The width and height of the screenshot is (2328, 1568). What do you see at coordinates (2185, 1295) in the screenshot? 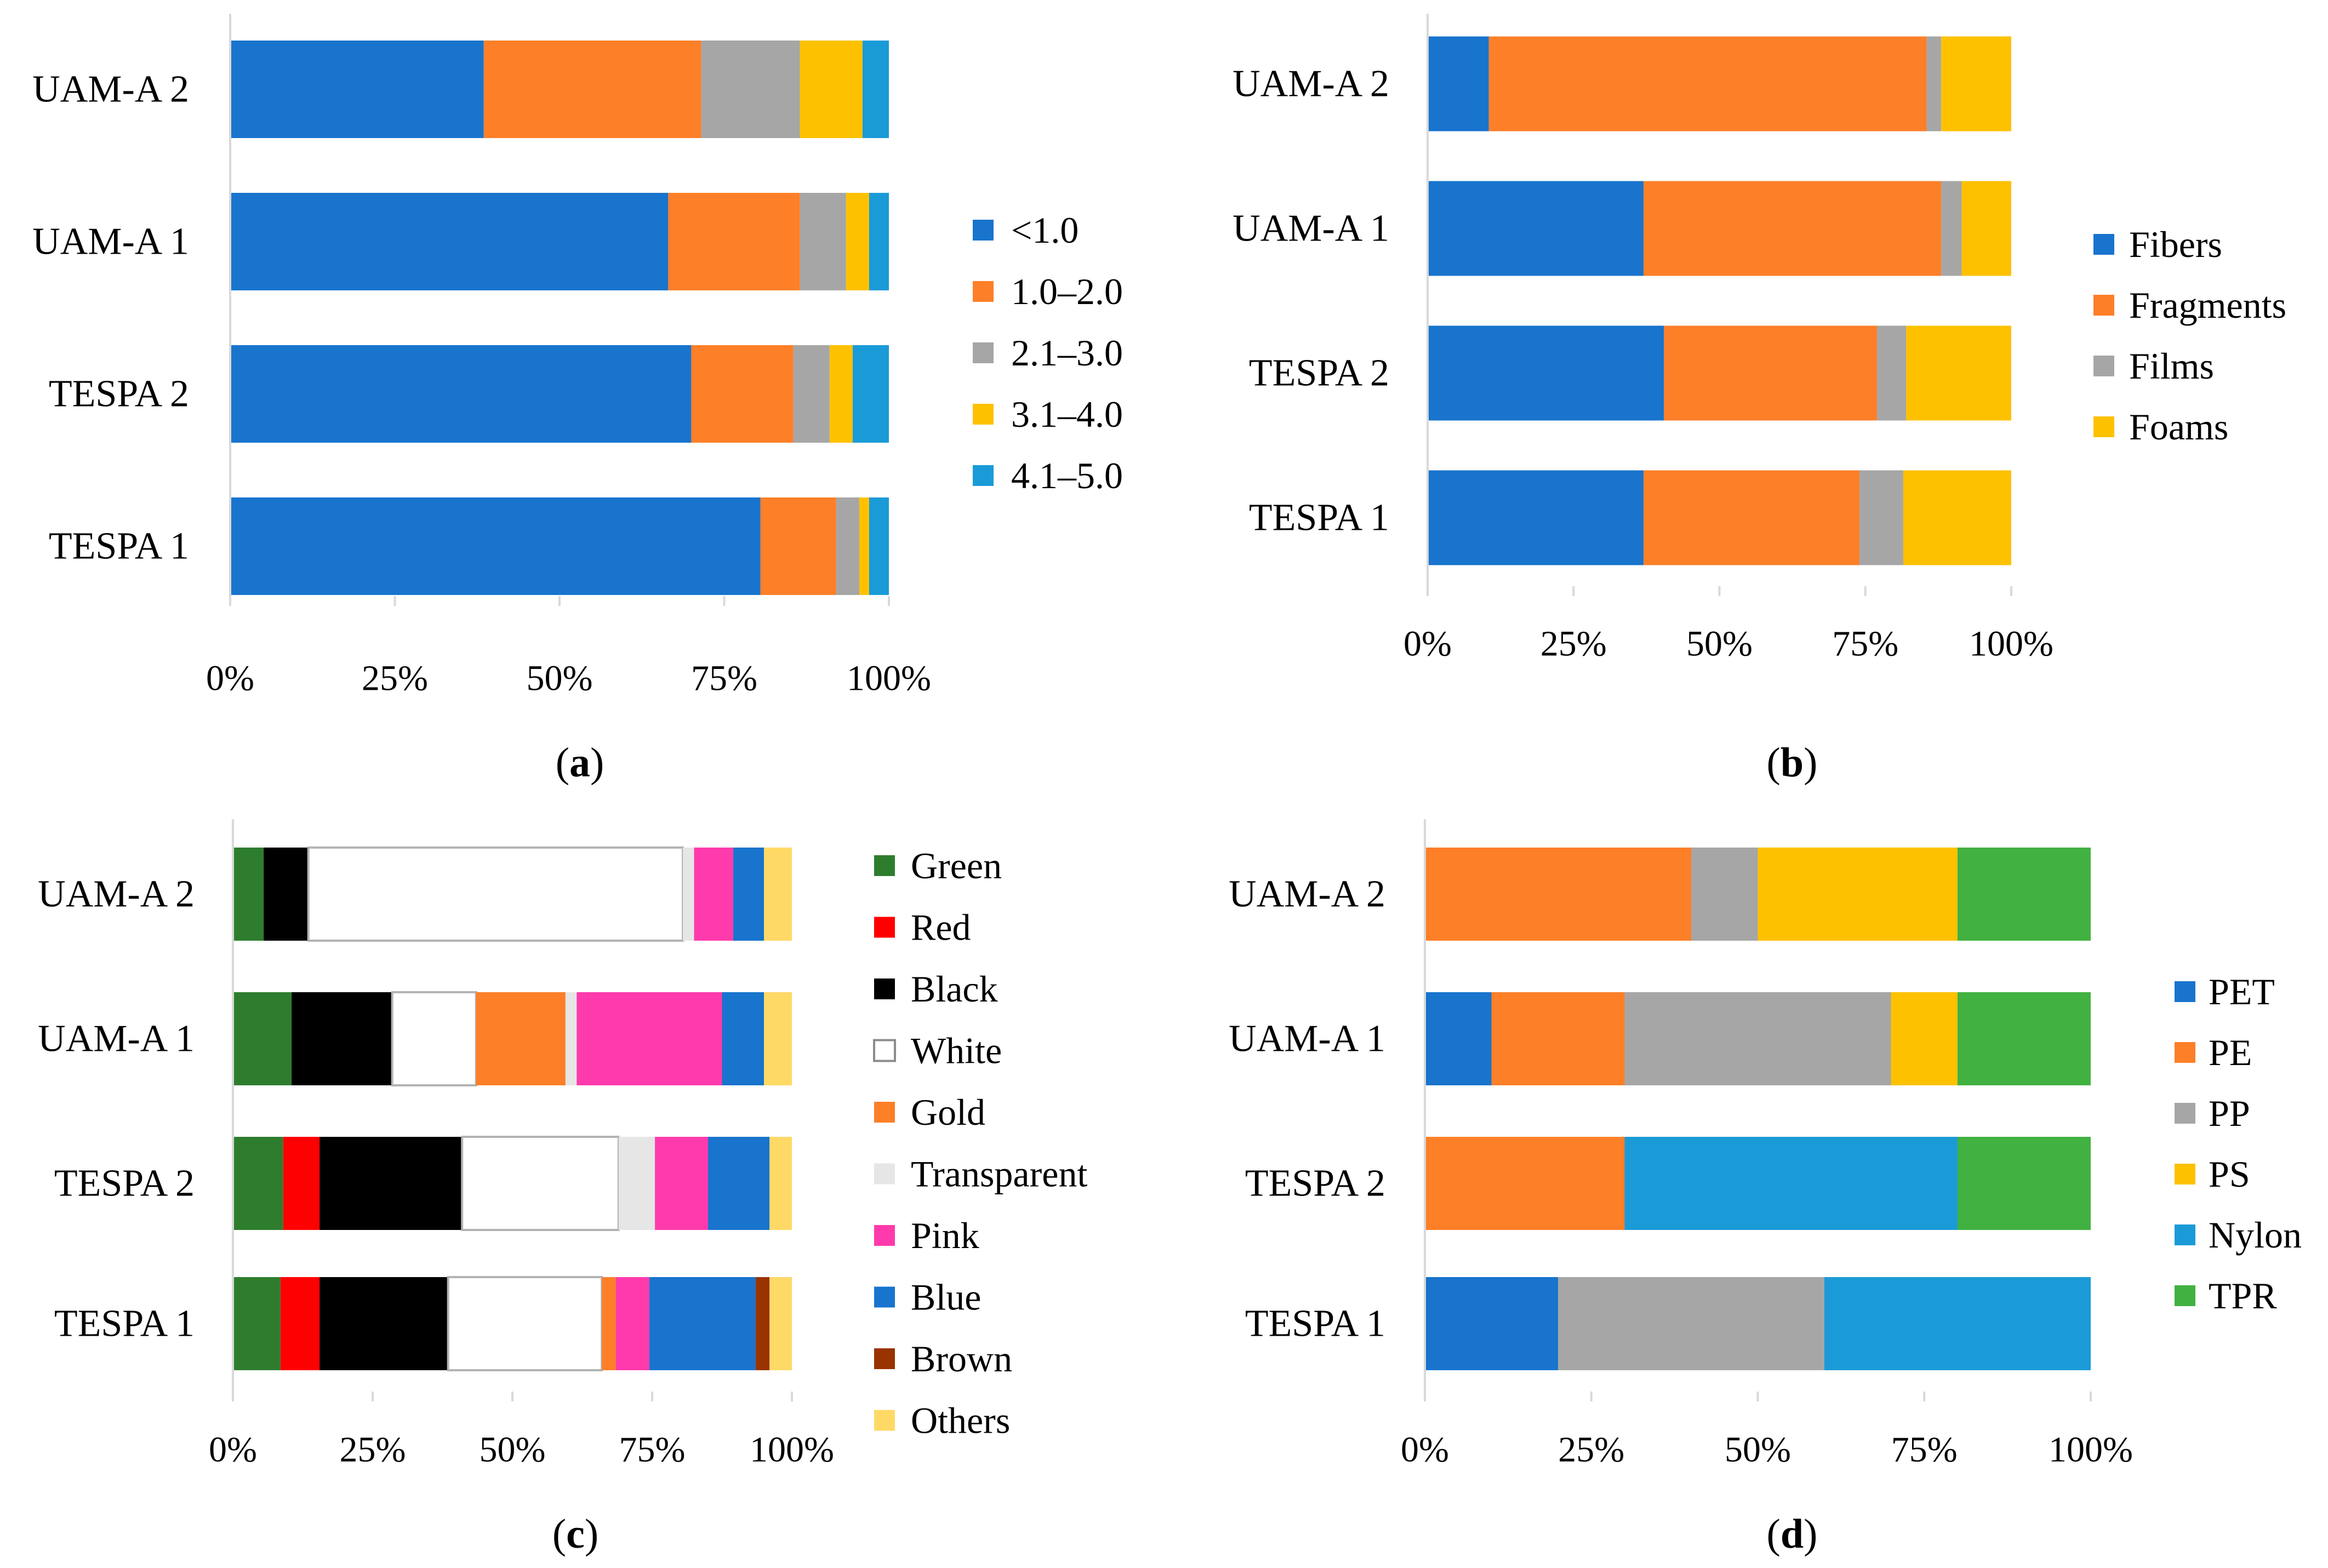
I see `legend-swatch-d-tpr` at bounding box center [2185, 1295].